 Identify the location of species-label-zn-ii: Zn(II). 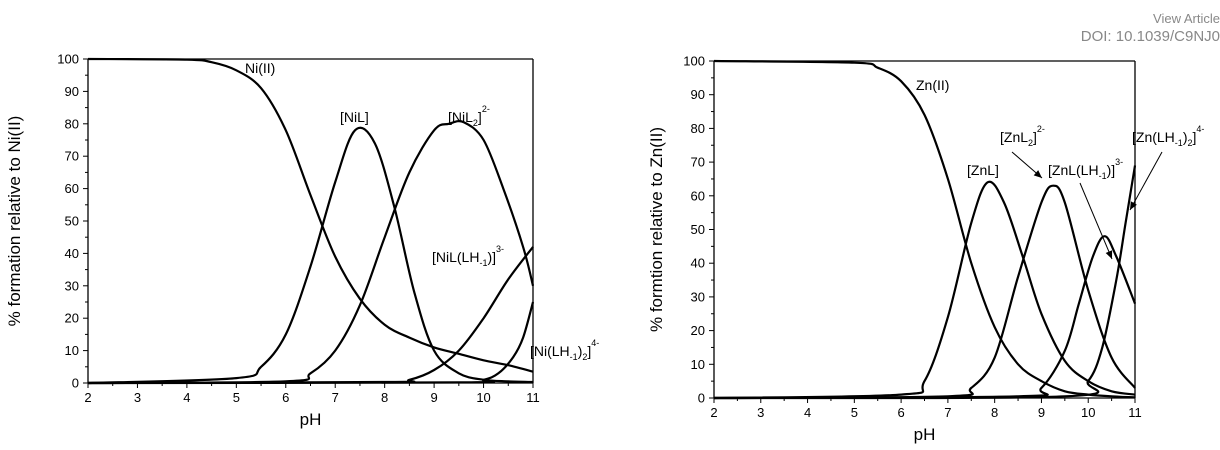
(932, 85).